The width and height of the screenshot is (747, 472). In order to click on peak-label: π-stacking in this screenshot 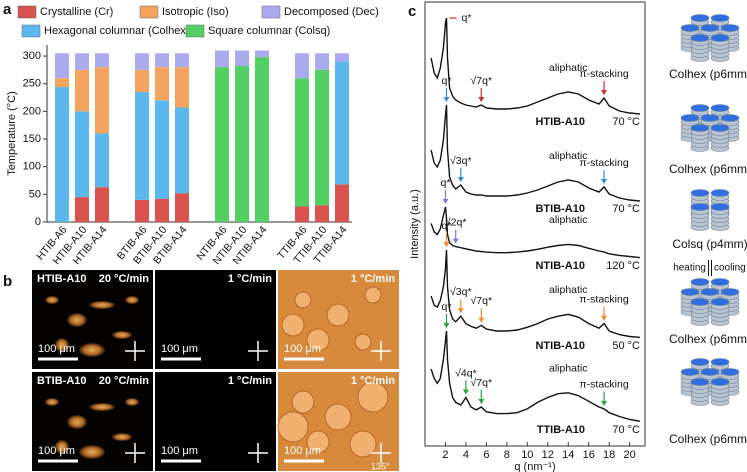, I will do `click(603, 299)`.